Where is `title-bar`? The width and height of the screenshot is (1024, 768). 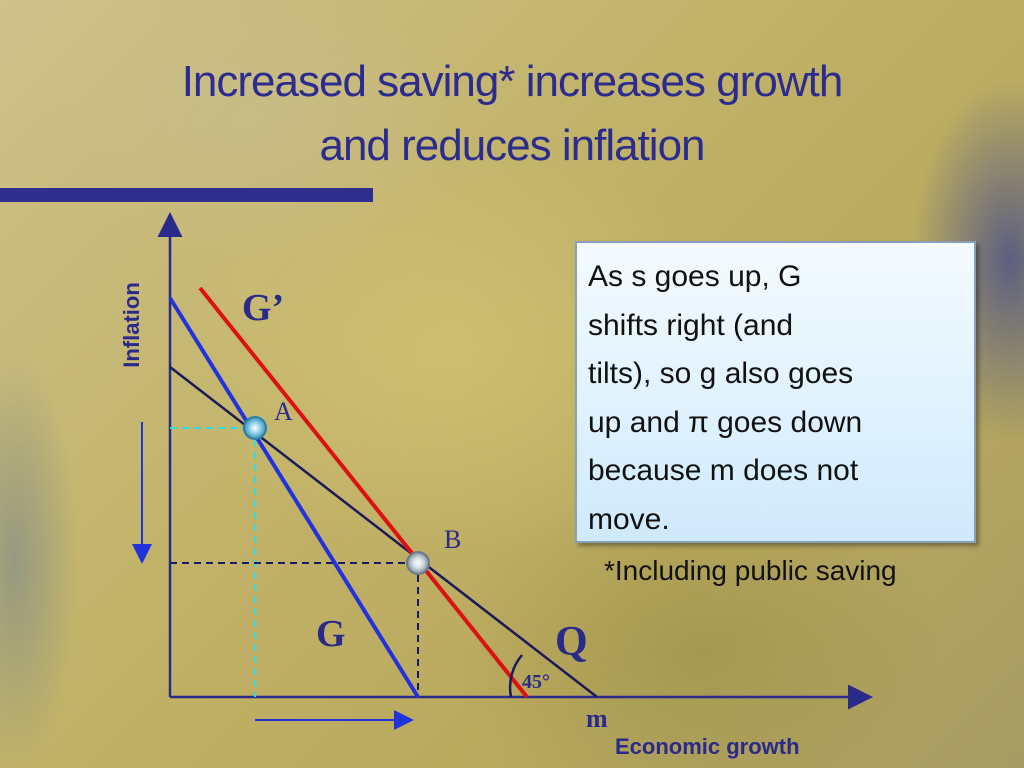
title-bar is located at coordinates (186, 195).